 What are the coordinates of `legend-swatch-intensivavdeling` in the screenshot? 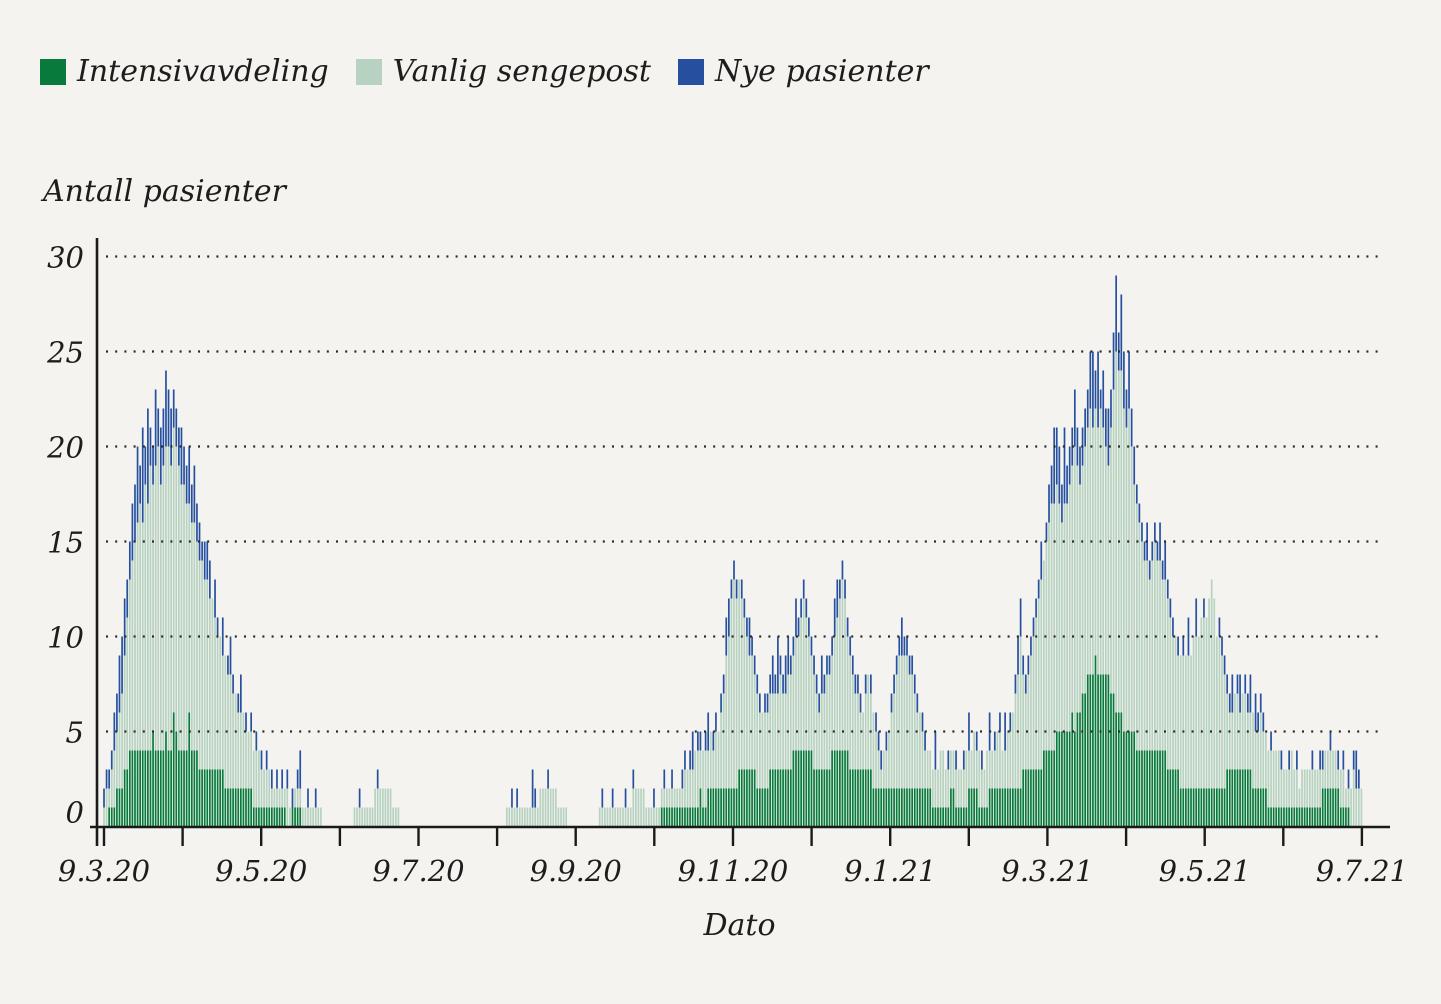 It's located at (53, 72).